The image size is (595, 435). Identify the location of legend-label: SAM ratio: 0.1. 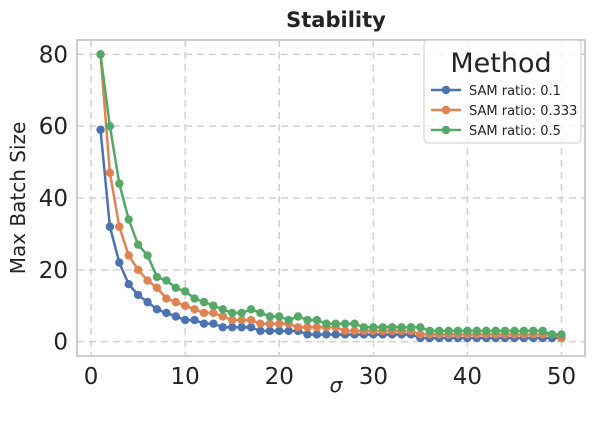
(515, 91).